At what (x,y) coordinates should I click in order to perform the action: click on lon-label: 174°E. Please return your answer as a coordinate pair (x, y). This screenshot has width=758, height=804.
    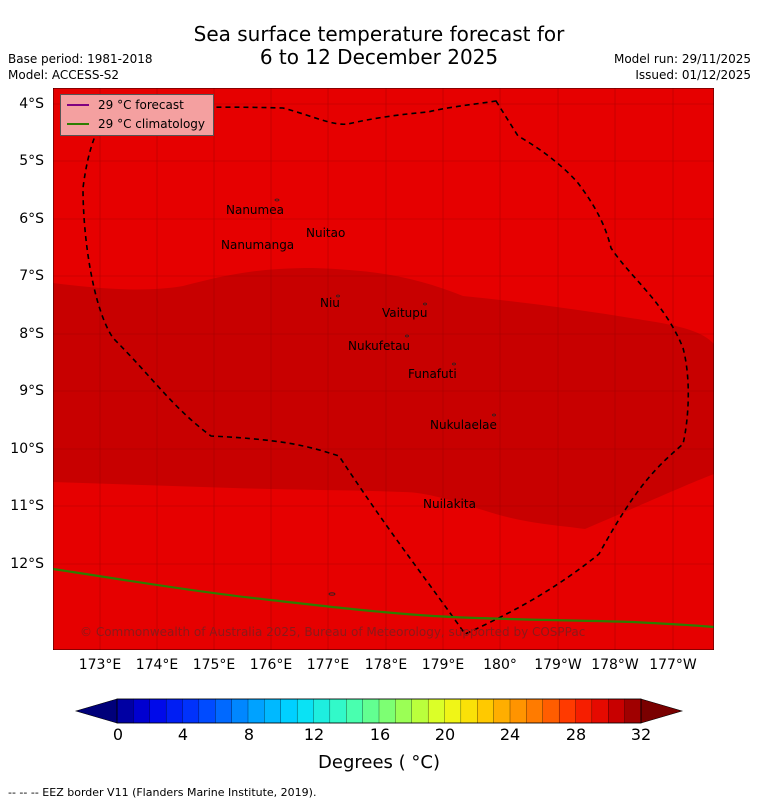
    Looking at the image, I should click on (157, 665).